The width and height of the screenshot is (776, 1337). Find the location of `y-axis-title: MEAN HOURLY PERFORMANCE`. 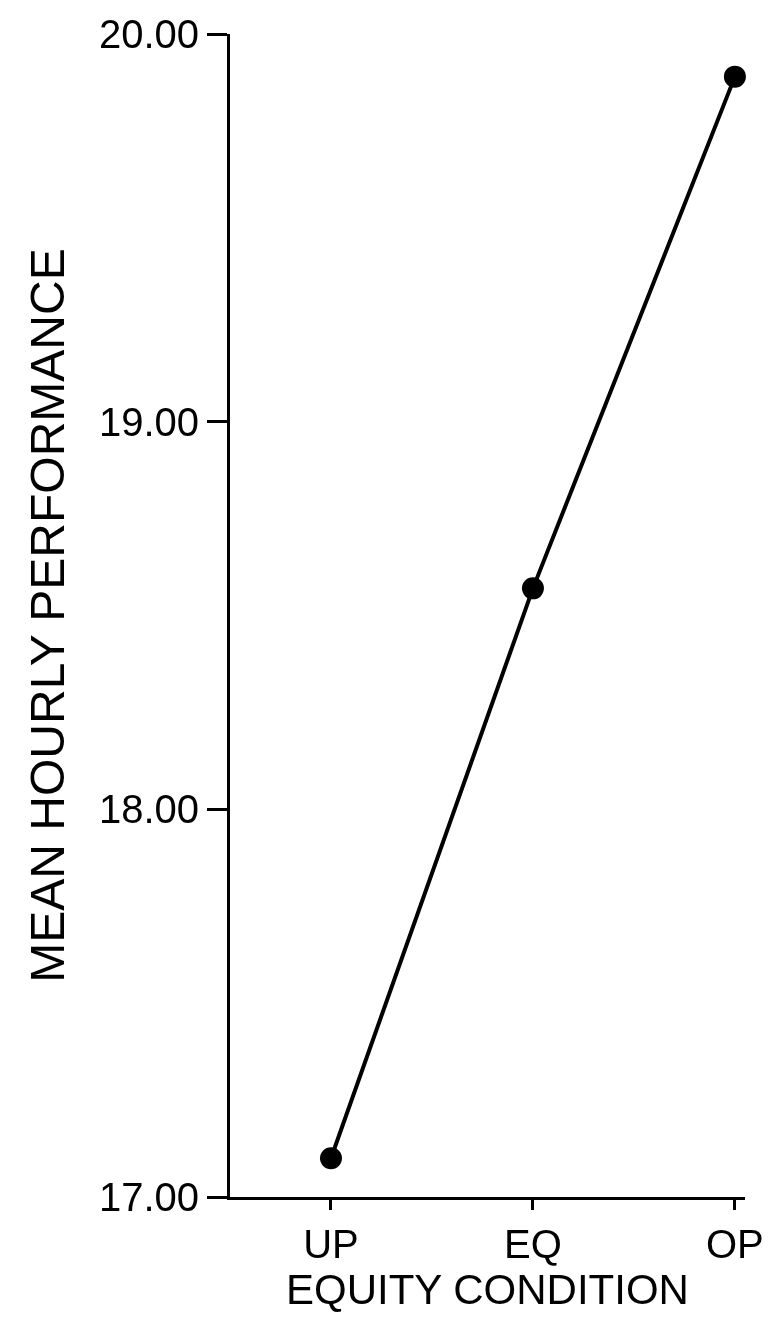

y-axis-title: MEAN HOURLY PERFORMANCE is located at coordinates (47, 615).